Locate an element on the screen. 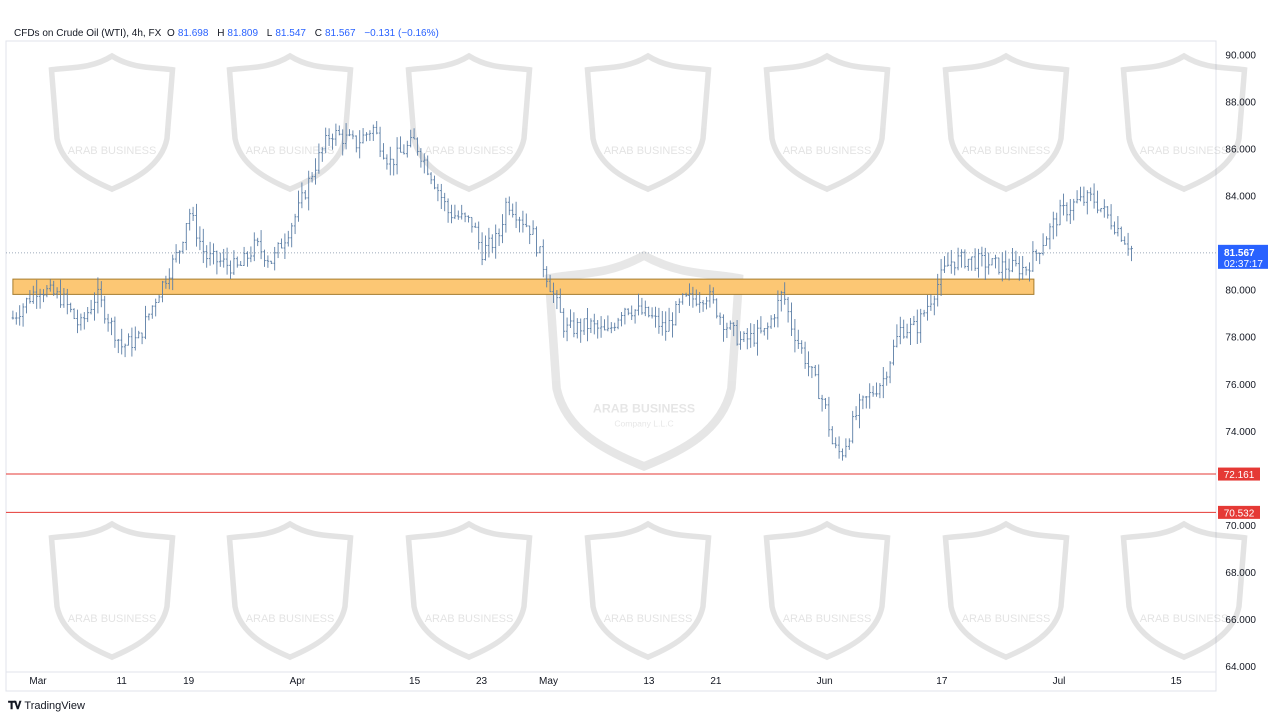 The height and width of the screenshot is (720, 1280). last-price-badge is located at coordinates (1243, 256).